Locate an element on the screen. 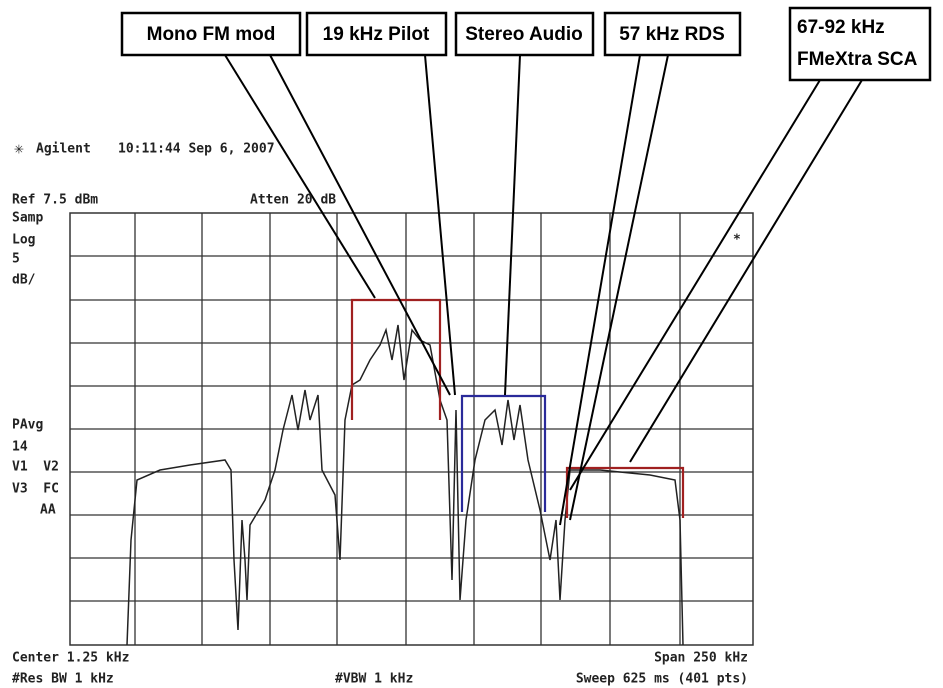 The height and width of the screenshot is (688, 943). callout: 57 kHz RDS is located at coordinates (672, 34).